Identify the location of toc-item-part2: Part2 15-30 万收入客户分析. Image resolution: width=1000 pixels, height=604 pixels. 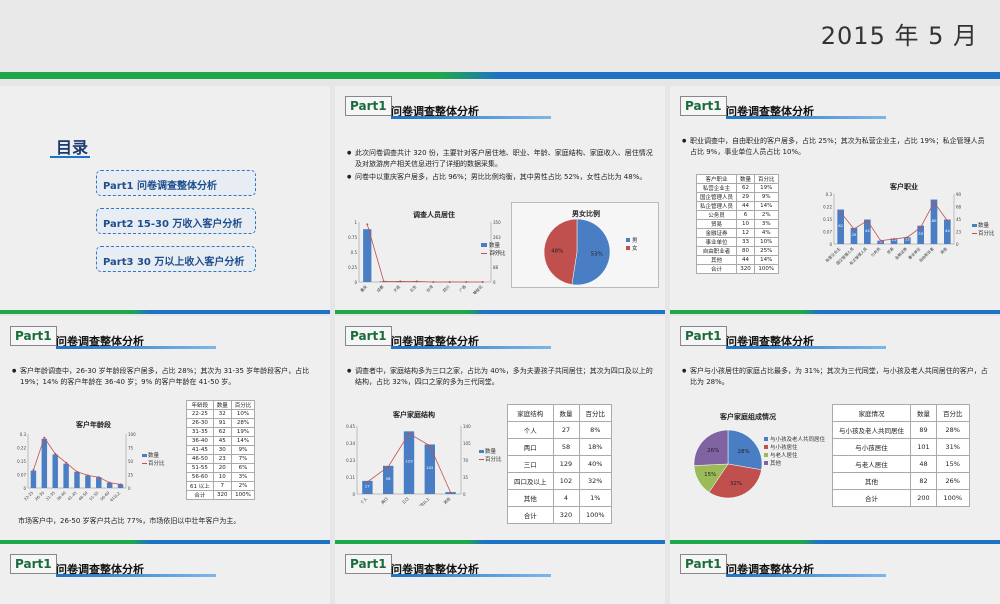
(176, 221).